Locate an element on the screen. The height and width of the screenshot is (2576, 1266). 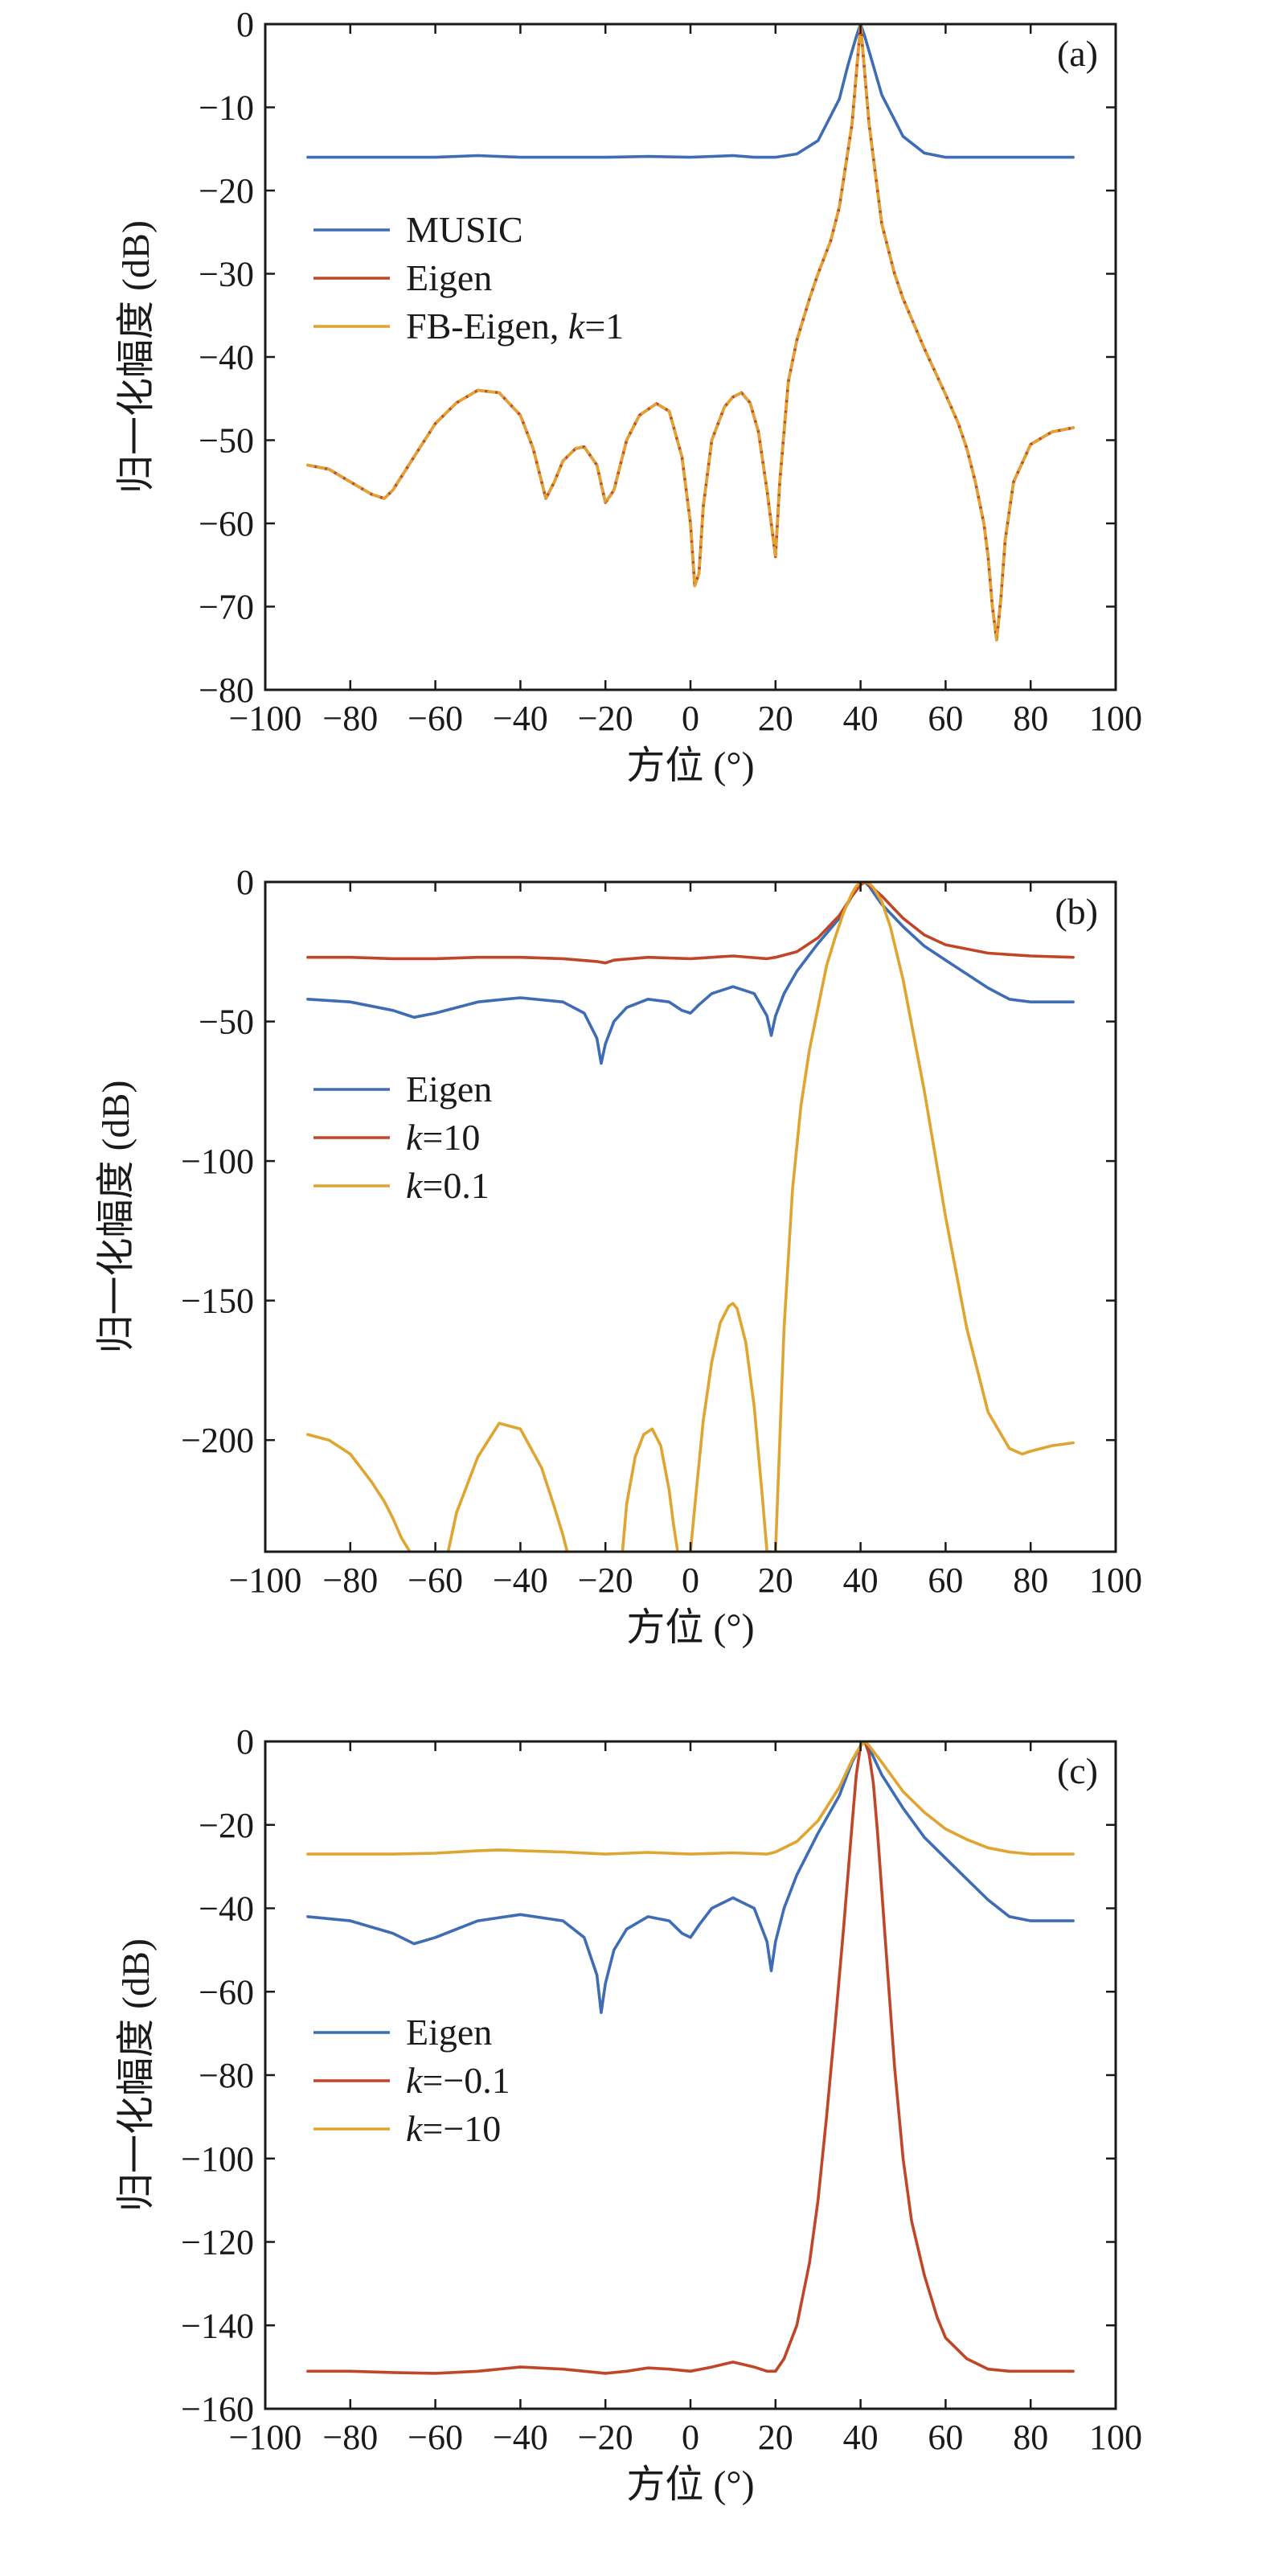
y-tick-label: −200 is located at coordinates (217, 1441).